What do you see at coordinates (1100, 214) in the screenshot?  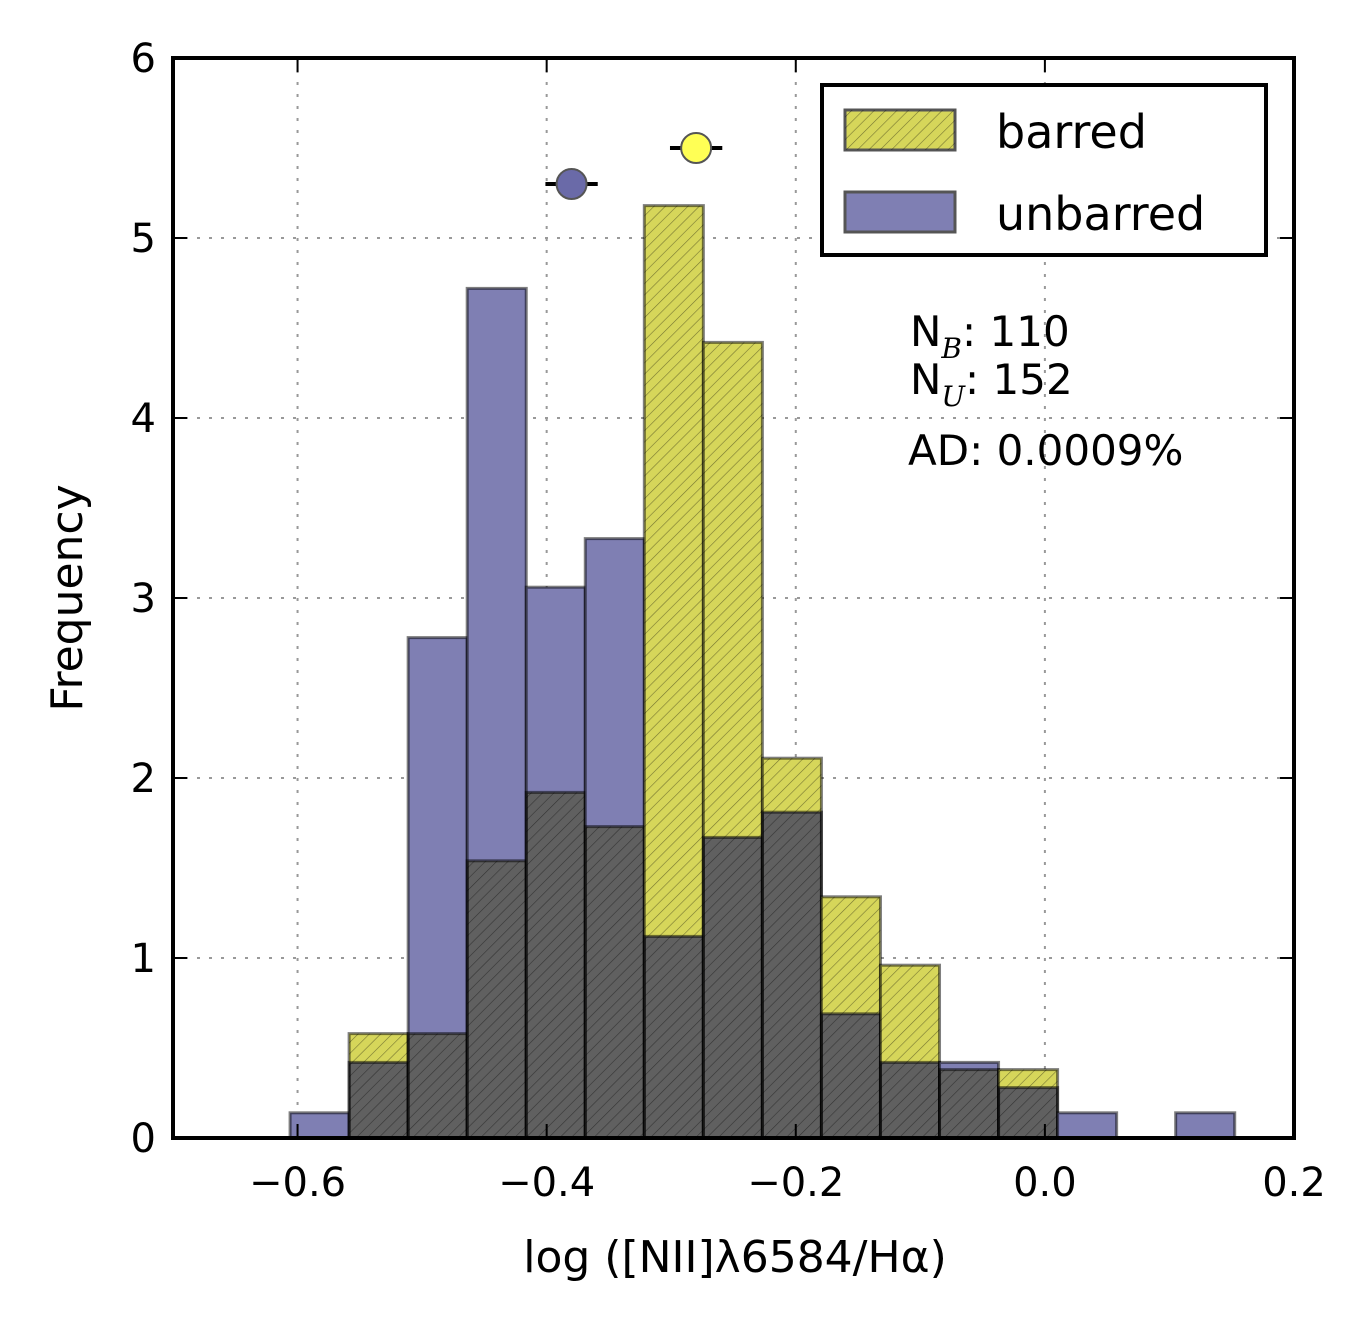 I see `legend-label-unbarred: unbarred` at bounding box center [1100, 214].